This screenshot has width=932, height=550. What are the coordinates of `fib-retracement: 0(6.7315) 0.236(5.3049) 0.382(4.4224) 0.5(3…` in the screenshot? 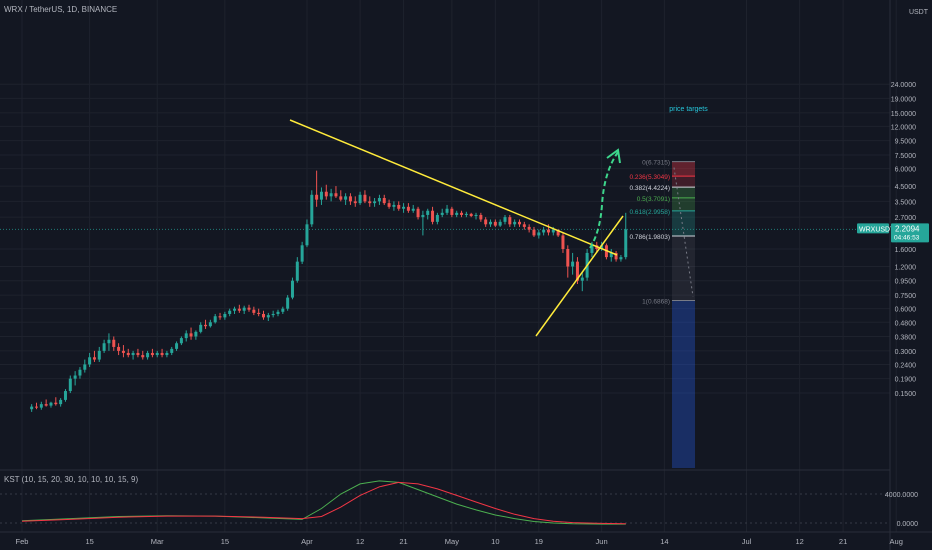 It's located at (669, 287).